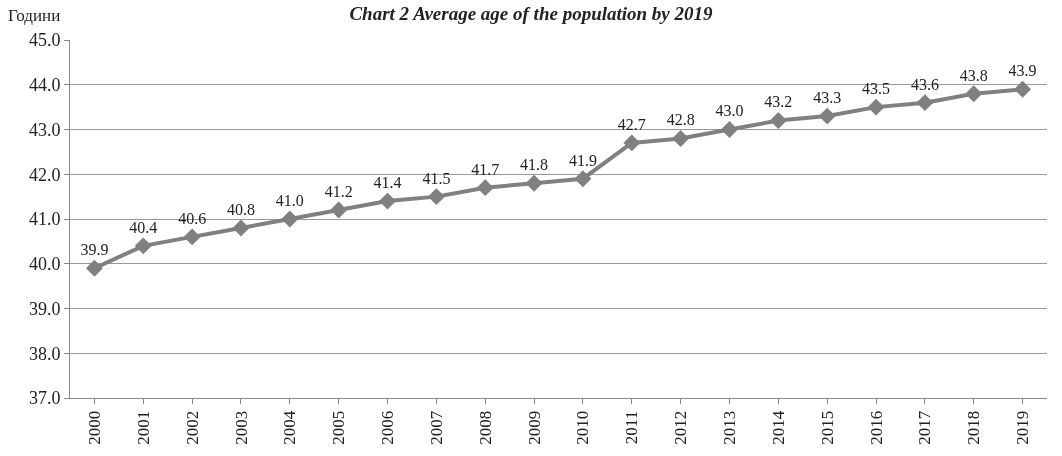  What do you see at coordinates (339, 427) in the screenshot?
I see `x-tick-label: 2005` at bounding box center [339, 427].